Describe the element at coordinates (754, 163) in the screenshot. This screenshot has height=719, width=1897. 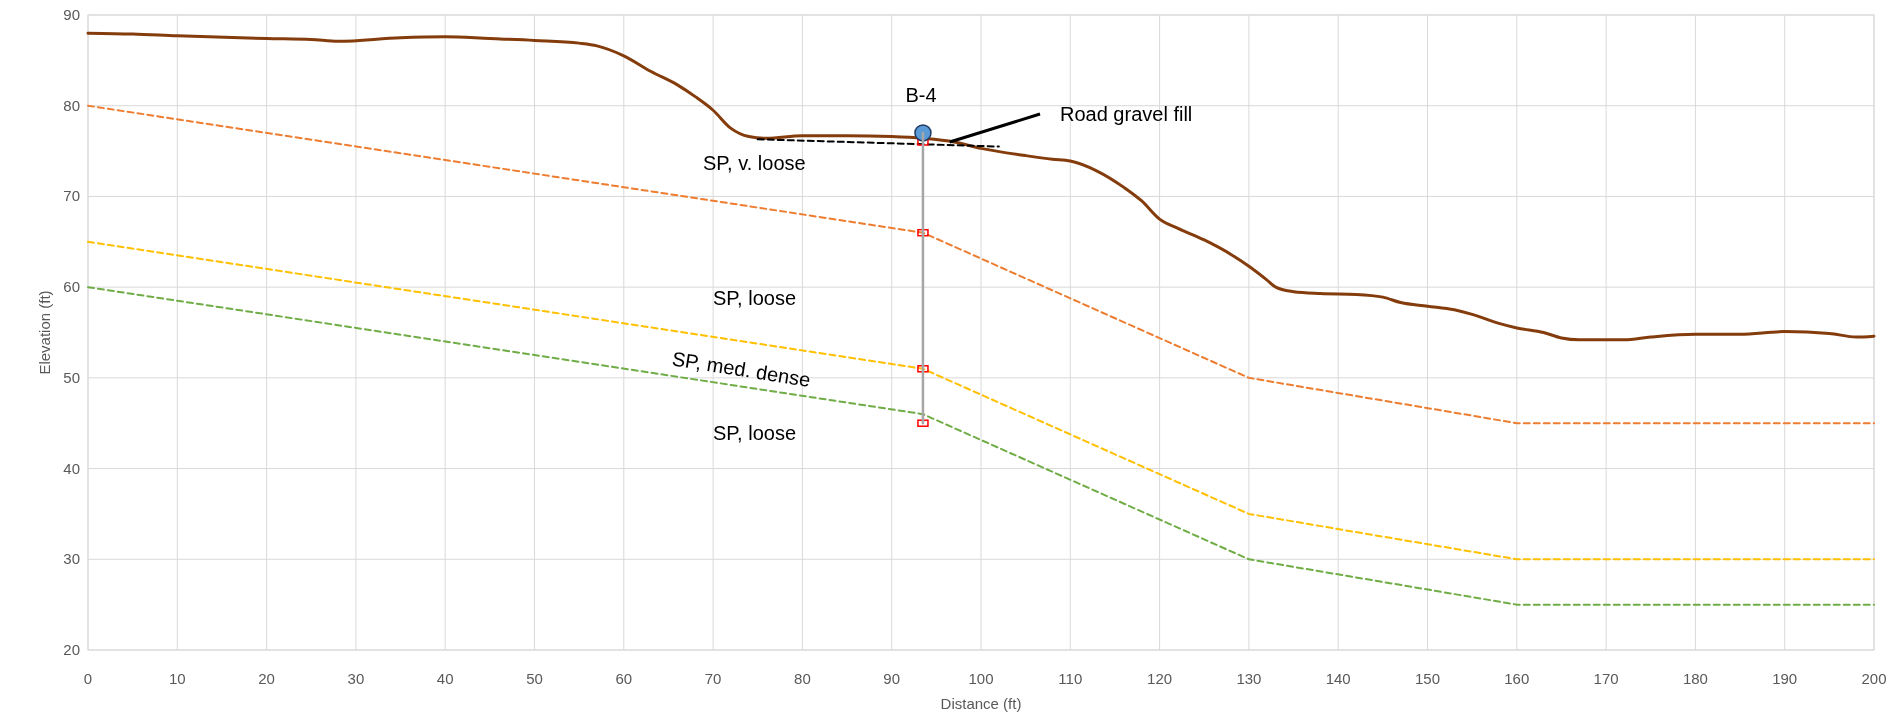
I see `annotation: SP, v. loose` at that location.